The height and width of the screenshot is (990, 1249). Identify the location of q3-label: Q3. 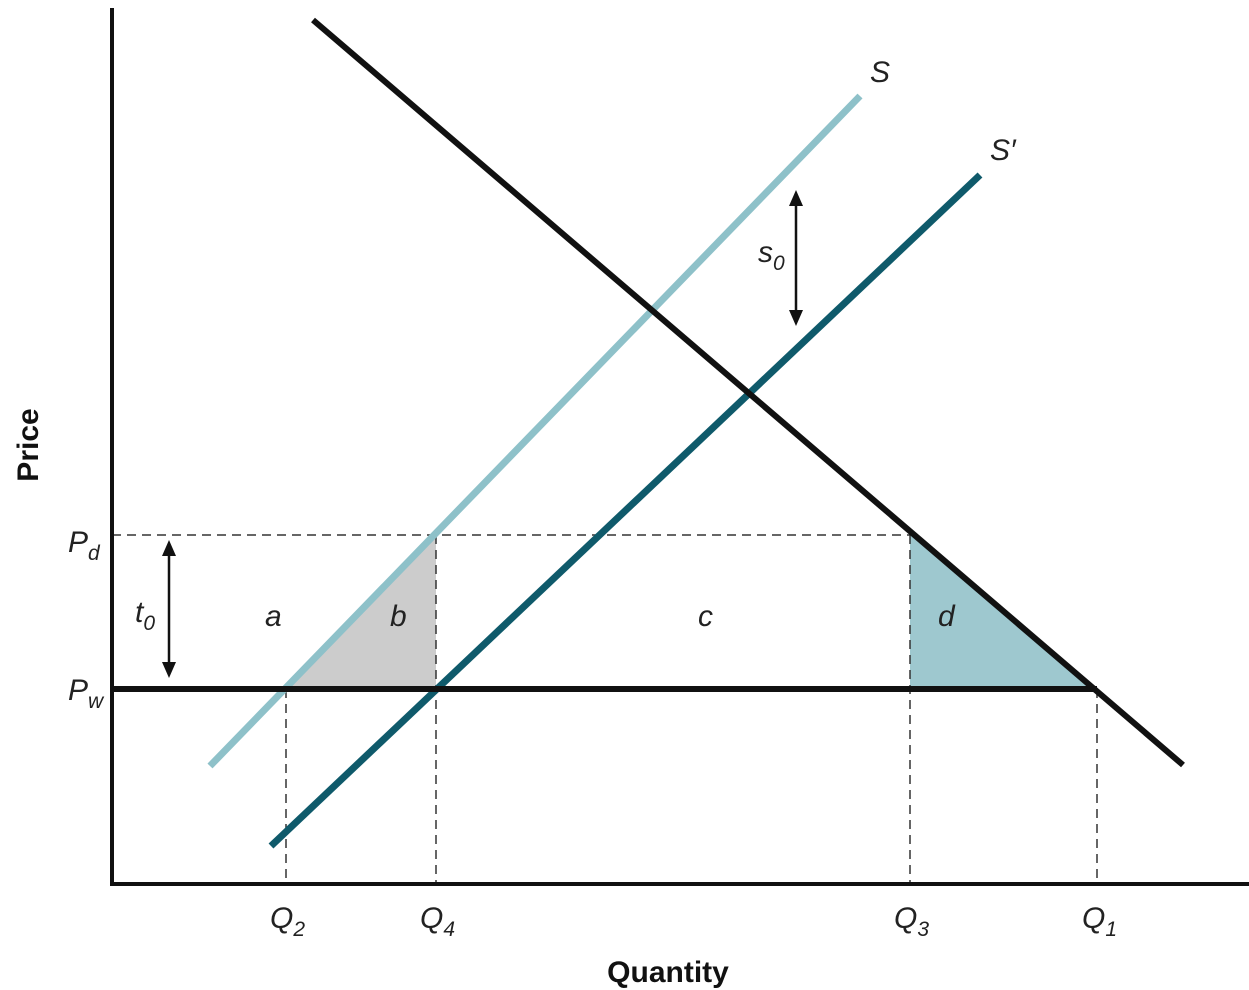
(911, 921).